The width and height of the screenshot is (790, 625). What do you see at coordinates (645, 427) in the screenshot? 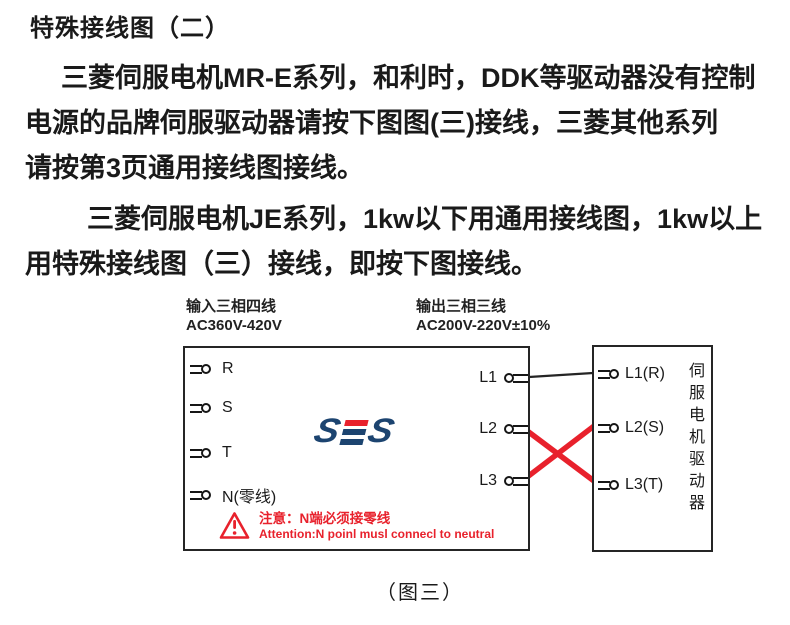
I see `drive-terminal-label-l2s: L2(S)` at bounding box center [645, 427].